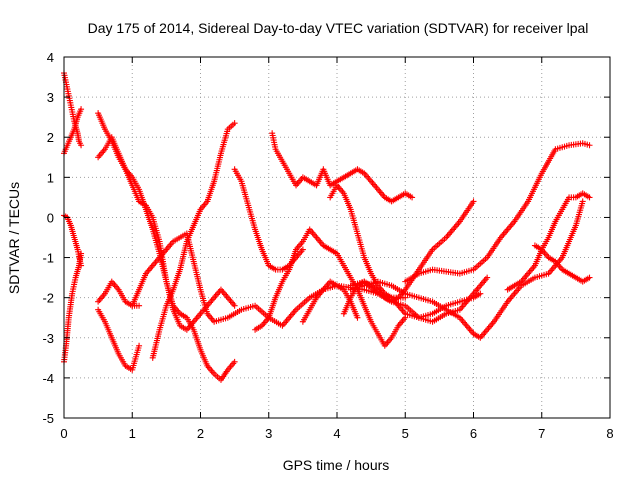 Image resolution: width=640 pixels, height=480 pixels. What do you see at coordinates (48, 298) in the screenshot?
I see `y-tick-label: -2` at bounding box center [48, 298].